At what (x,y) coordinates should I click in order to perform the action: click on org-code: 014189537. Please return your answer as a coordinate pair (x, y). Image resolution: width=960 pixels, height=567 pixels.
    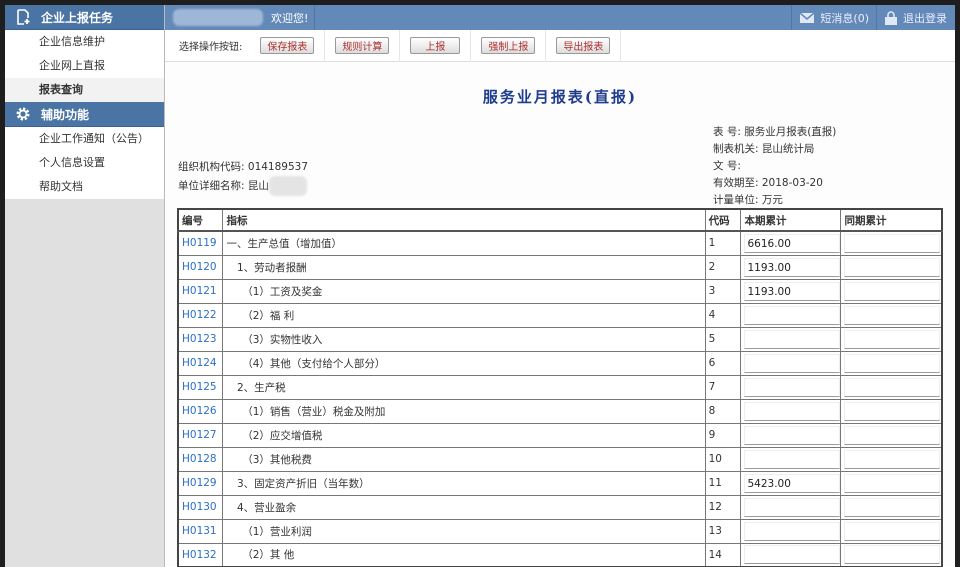
    Looking at the image, I should click on (278, 167).